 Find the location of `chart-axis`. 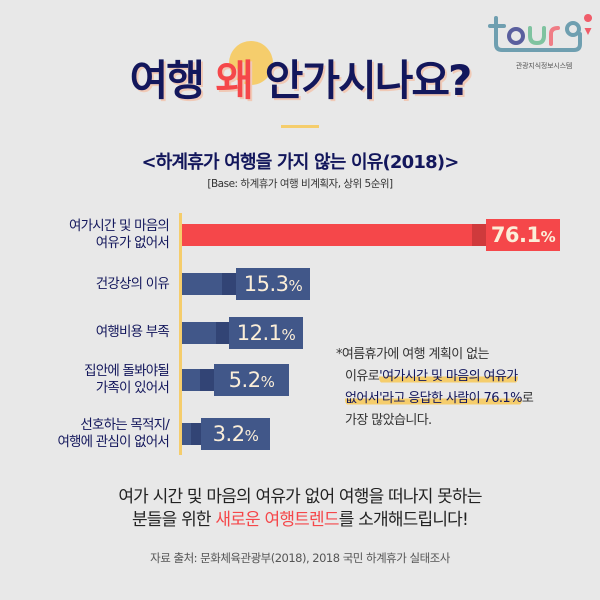

chart-axis is located at coordinates (180, 334).